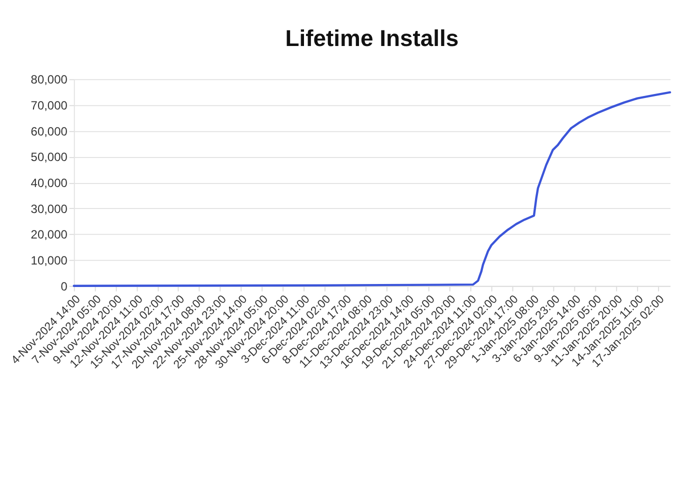 This screenshot has height=491, width=680. I want to click on y-tick-label: 0, so click(64, 286).